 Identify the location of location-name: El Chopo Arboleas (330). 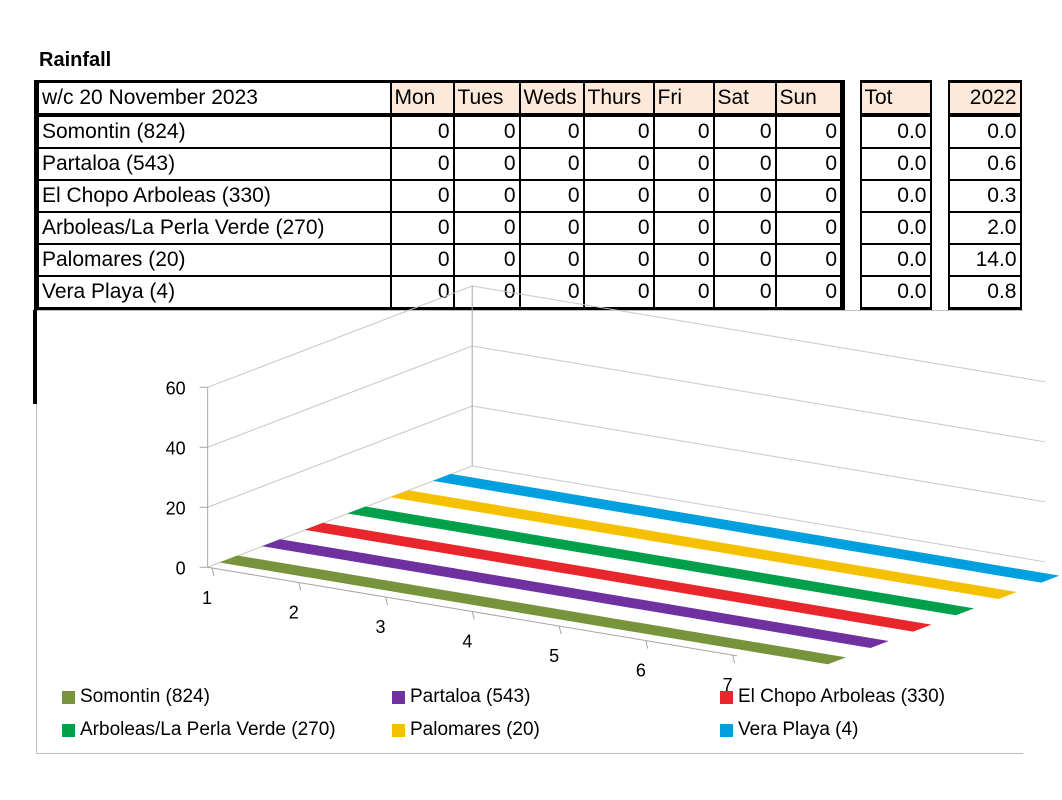
(213, 196).